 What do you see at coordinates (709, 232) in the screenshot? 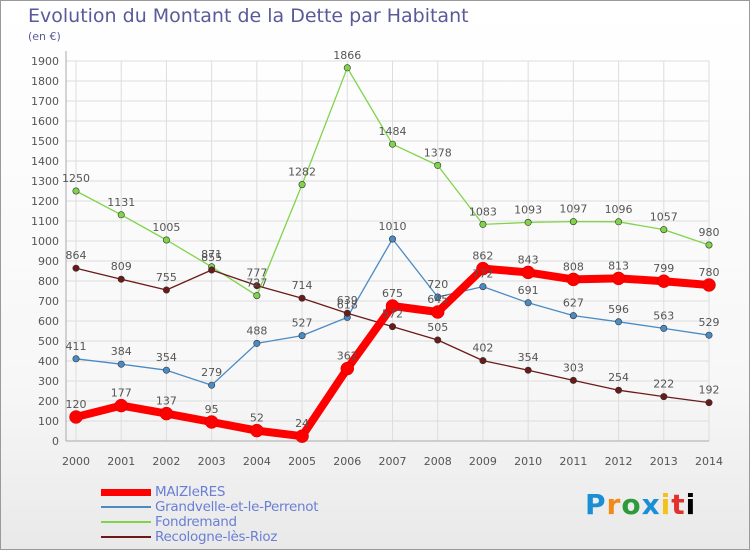
I see `data-label: 980` at bounding box center [709, 232].